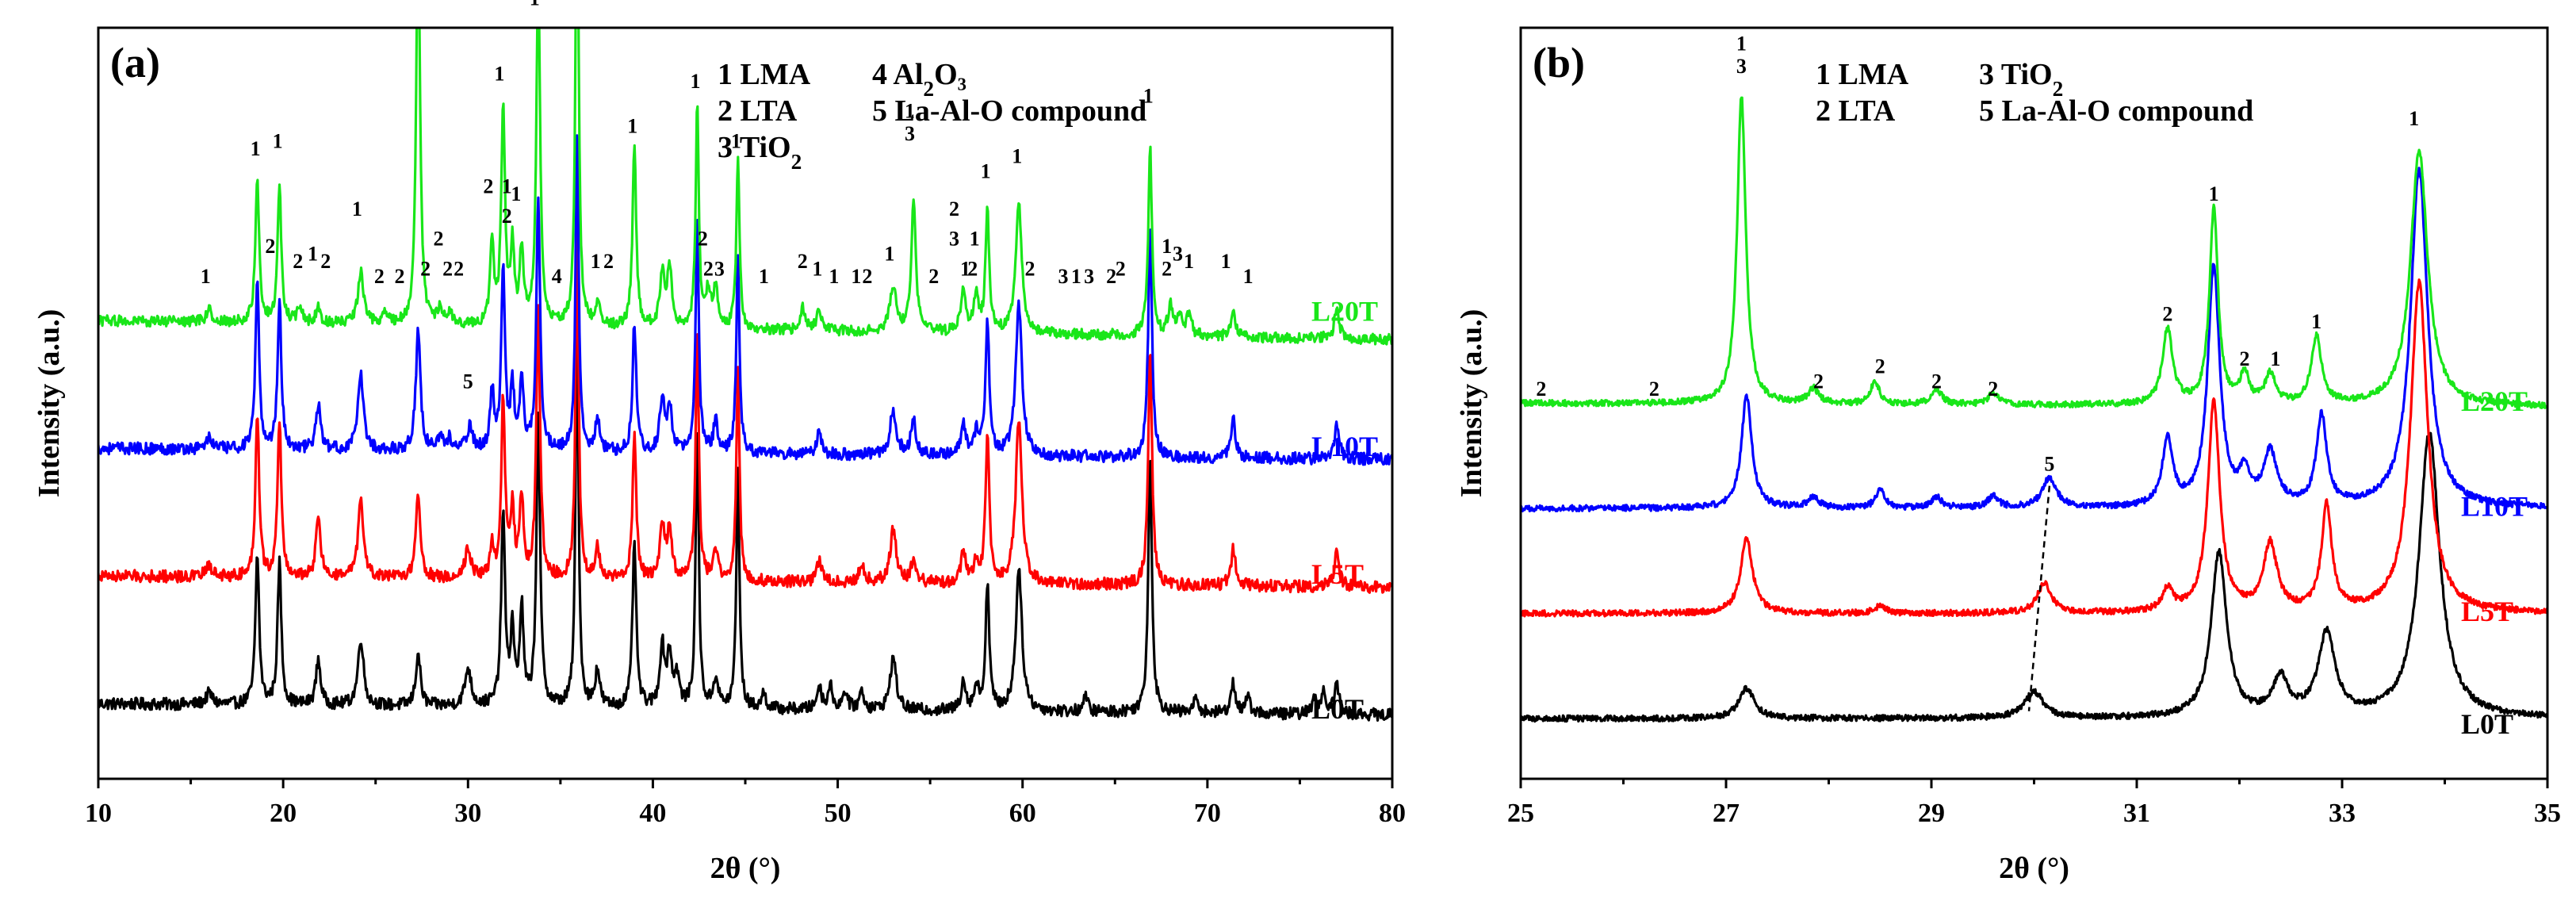 The height and width of the screenshot is (916, 2576). Describe the element at coordinates (135, 62) in the screenshot. I see `panel-label: (a)` at that location.